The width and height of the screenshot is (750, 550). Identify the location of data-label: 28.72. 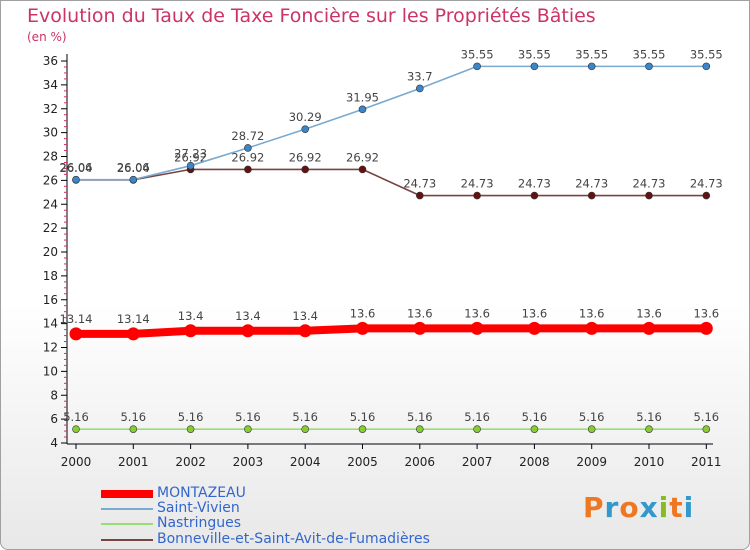
(247, 136).